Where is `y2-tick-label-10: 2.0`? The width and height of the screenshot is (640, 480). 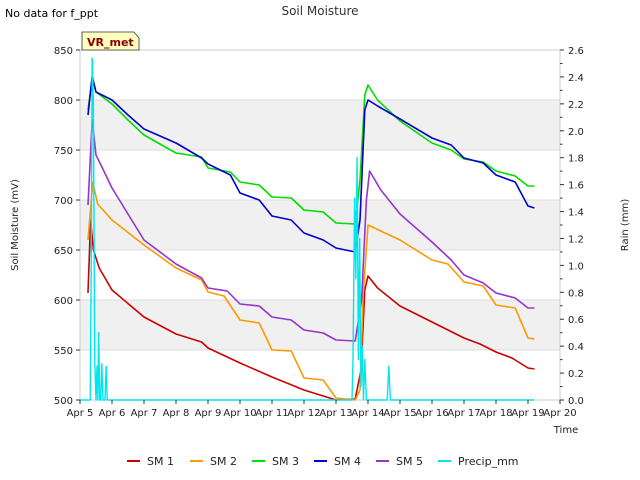 y2-tick-label-10: 2.0 is located at coordinates (576, 132).